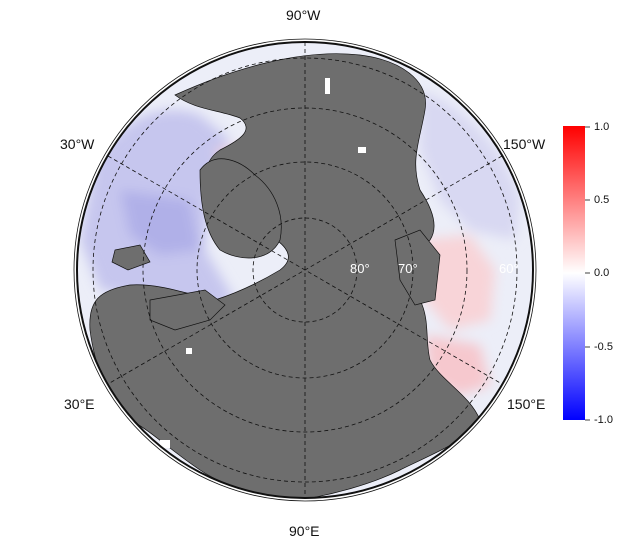 The image size is (625, 552). I want to click on colorbar-tick-label: 0.0, so click(602, 273).